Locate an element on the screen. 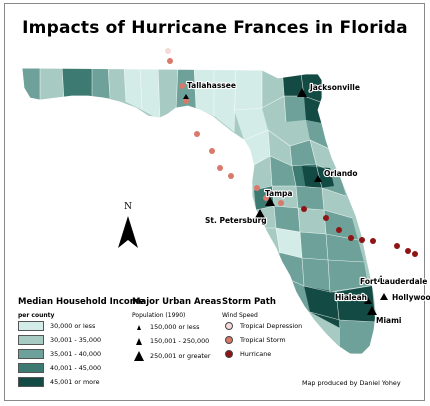 This screenshot has height=406, width=430. legend-storm-label: Tropical Storm is located at coordinates (263, 340).